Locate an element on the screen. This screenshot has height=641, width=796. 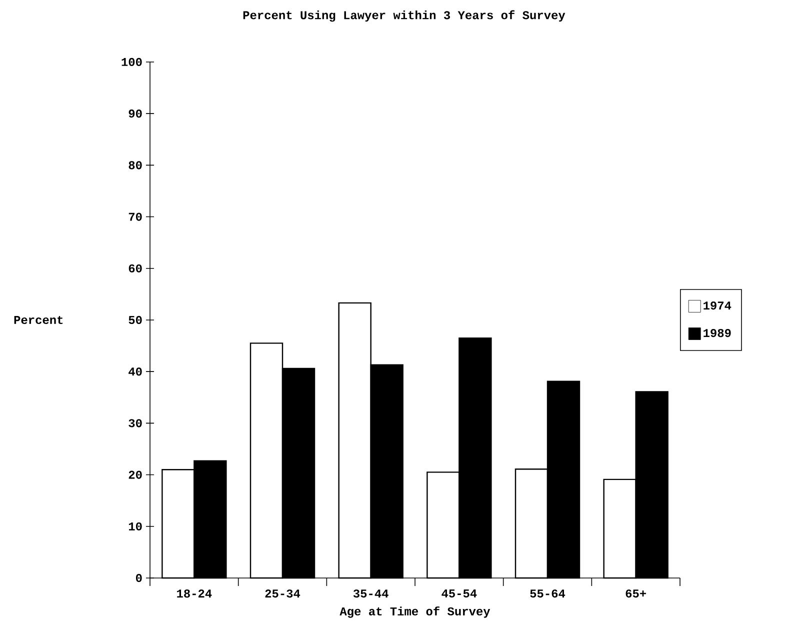
x-tick-label: 45-54 is located at coordinates (459, 594).